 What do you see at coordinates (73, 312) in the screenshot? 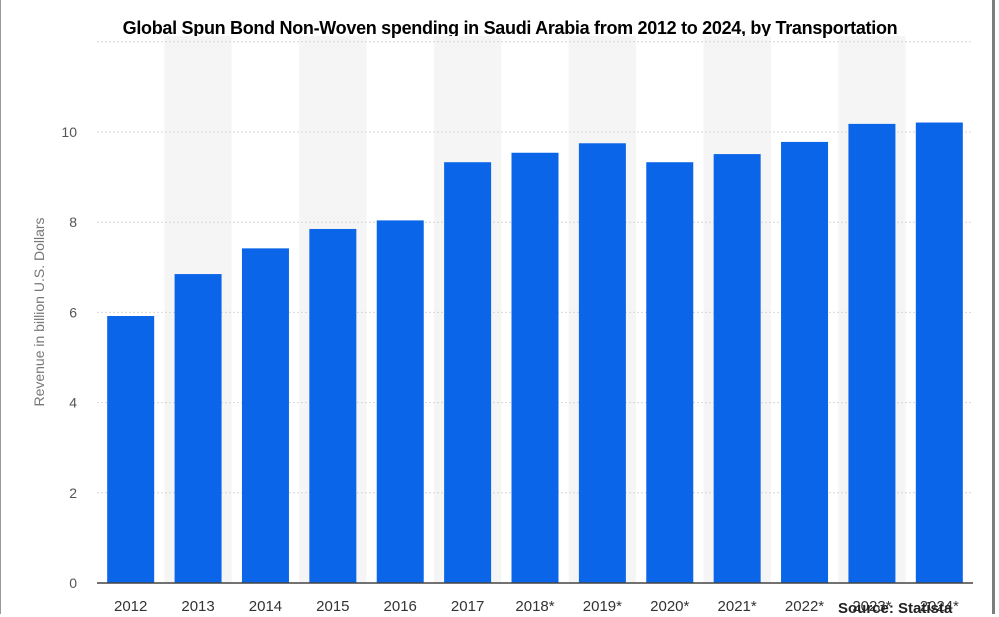
I see `y-tick-label: 6` at bounding box center [73, 312].